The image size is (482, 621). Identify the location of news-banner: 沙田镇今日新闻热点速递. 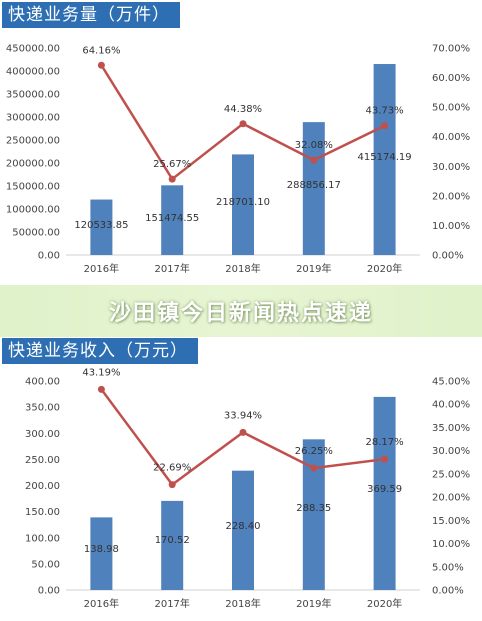
(241, 311).